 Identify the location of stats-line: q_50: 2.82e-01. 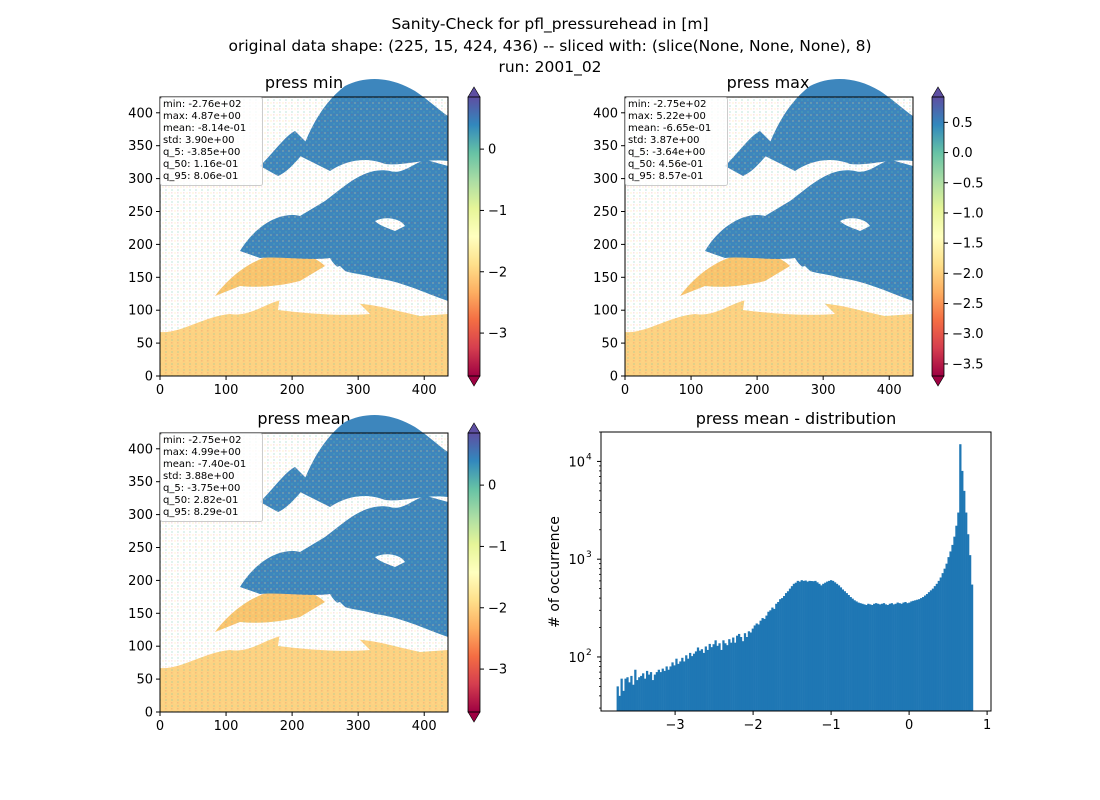
(200, 500).